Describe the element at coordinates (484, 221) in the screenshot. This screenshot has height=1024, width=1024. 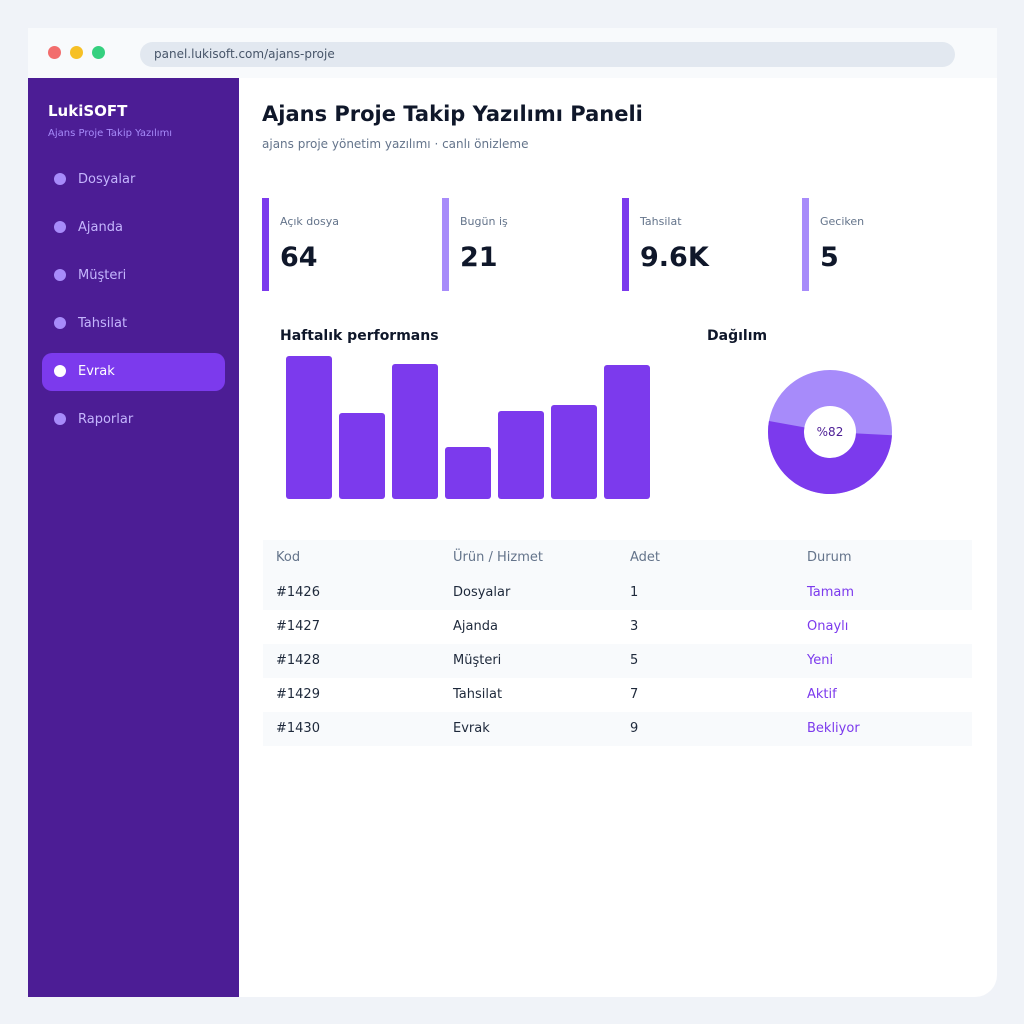
I see `stat-label: Bugün iş` at that location.